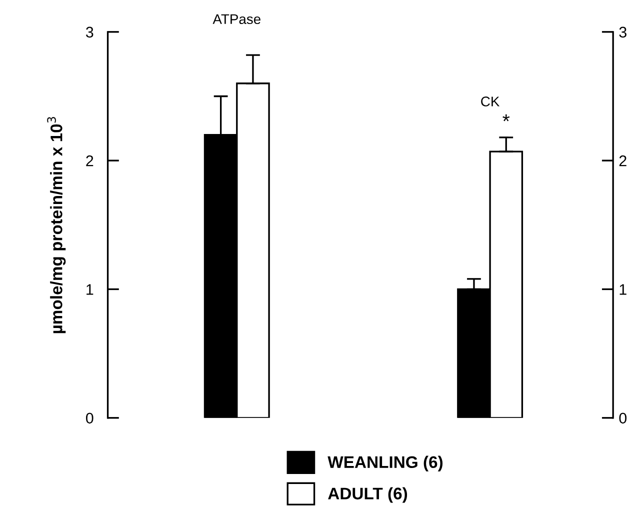  What do you see at coordinates (623, 418) in the screenshot?
I see `y2-tick-label: 0` at bounding box center [623, 418].